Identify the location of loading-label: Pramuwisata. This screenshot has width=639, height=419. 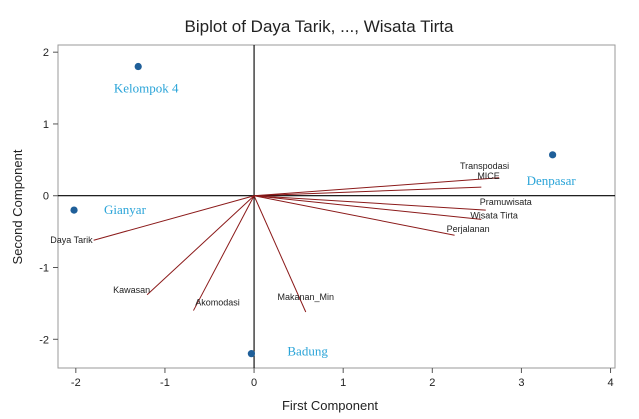
(506, 202).